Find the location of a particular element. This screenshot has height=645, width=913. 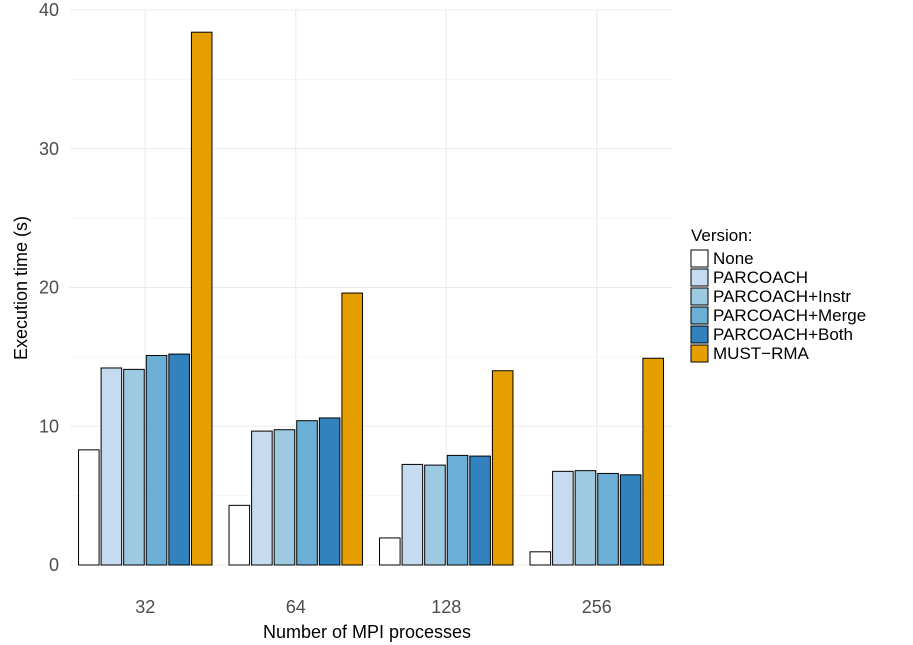

legend-label: PARCOACH+Both is located at coordinates (783, 334).